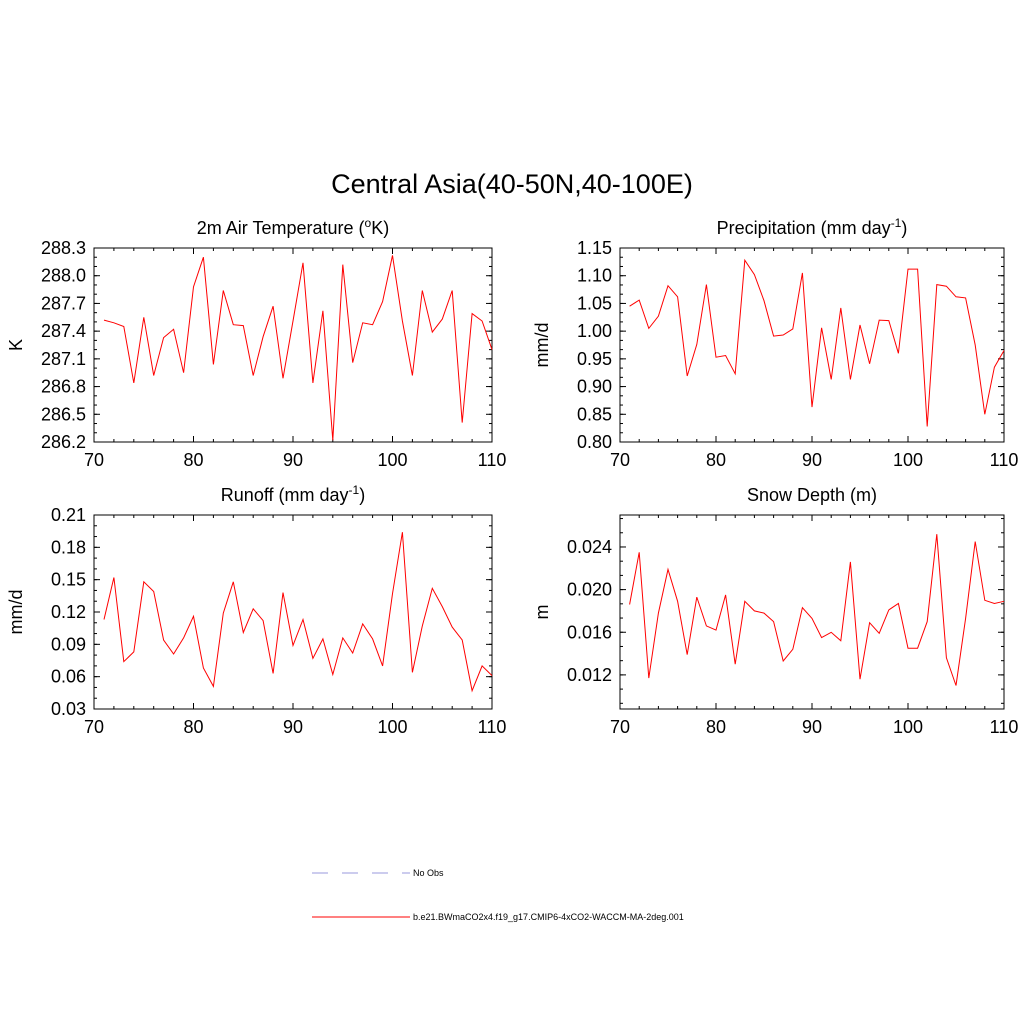  What do you see at coordinates (68, 515) in the screenshot?
I see `runoff-y-tick-label: 0.21` at bounding box center [68, 515].